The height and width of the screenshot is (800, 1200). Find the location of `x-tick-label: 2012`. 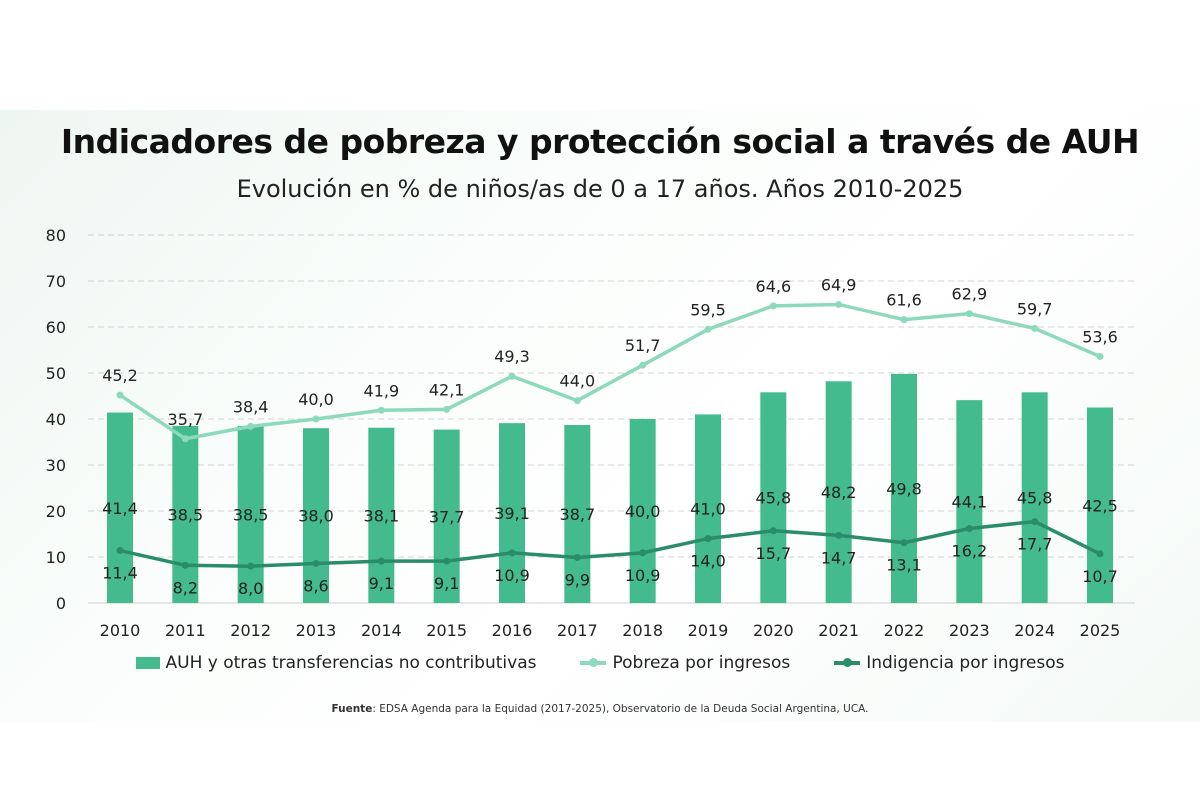

x-tick-label: 2012 is located at coordinates (250, 630).